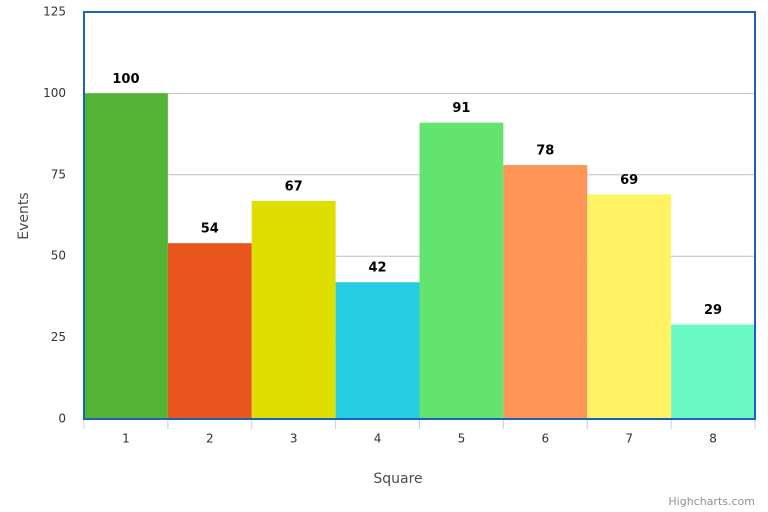 The width and height of the screenshot is (768, 512). Describe the element at coordinates (378, 268) in the screenshot. I see `data-label: 42` at that location.